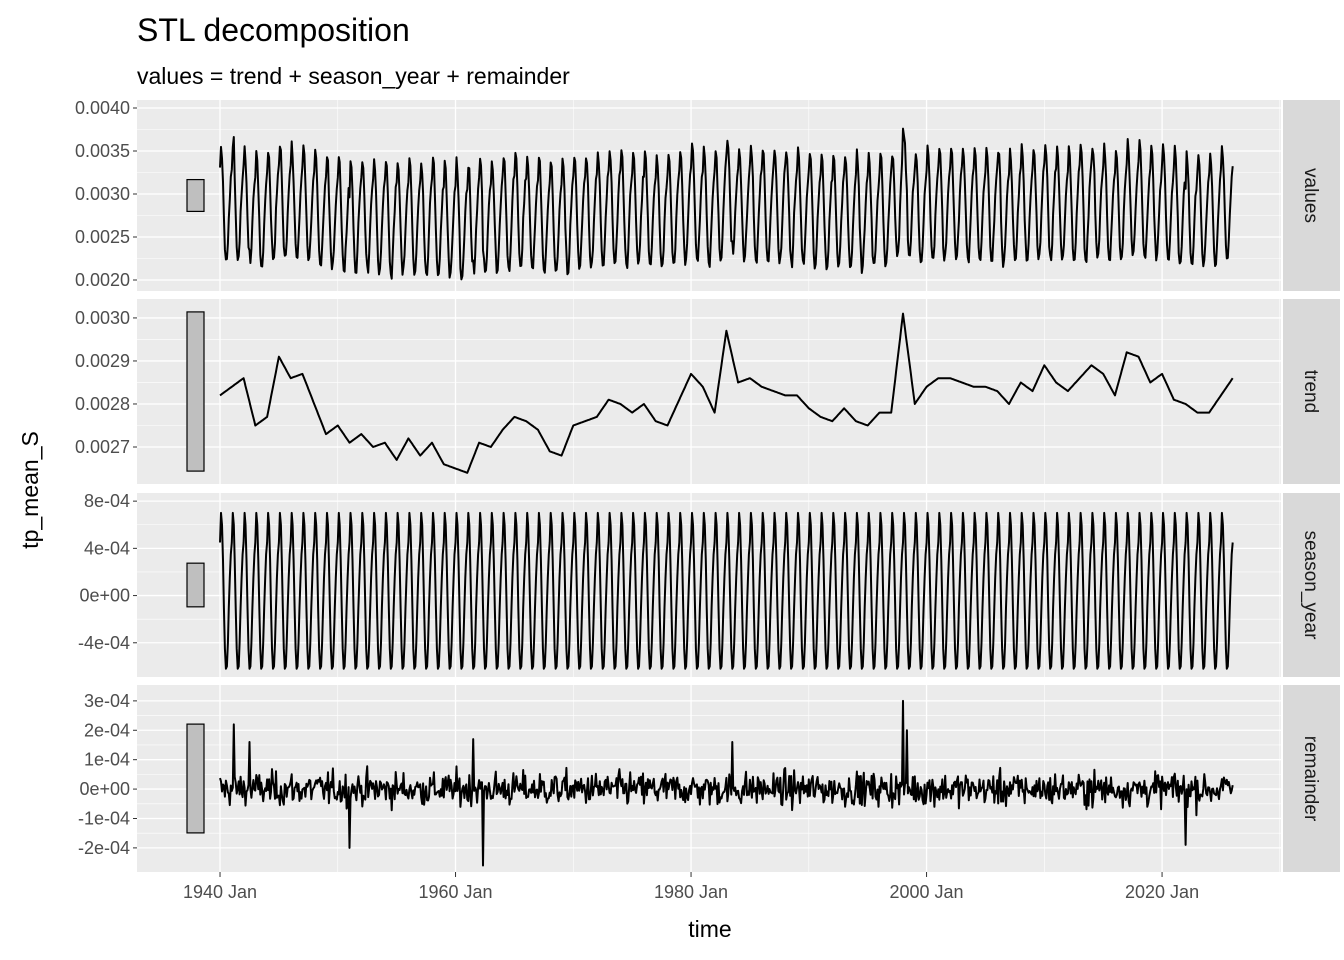 This screenshot has height=960, width=1344. Describe the element at coordinates (102, 404) in the screenshot. I see `y-tick-label: 0.0028` at that location.